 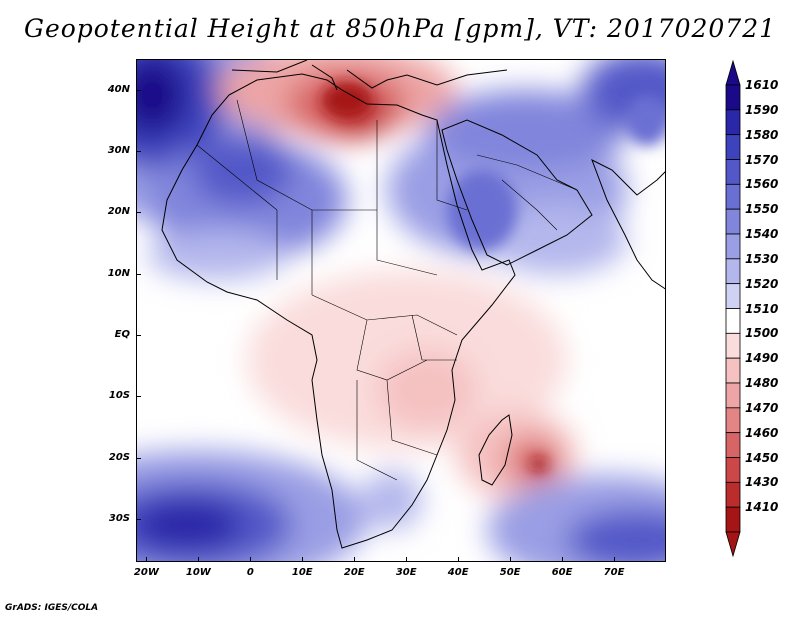 What do you see at coordinates (458, 572) in the screenshot?
I see `lon-label: 40E` at bounding box center [458, 572].